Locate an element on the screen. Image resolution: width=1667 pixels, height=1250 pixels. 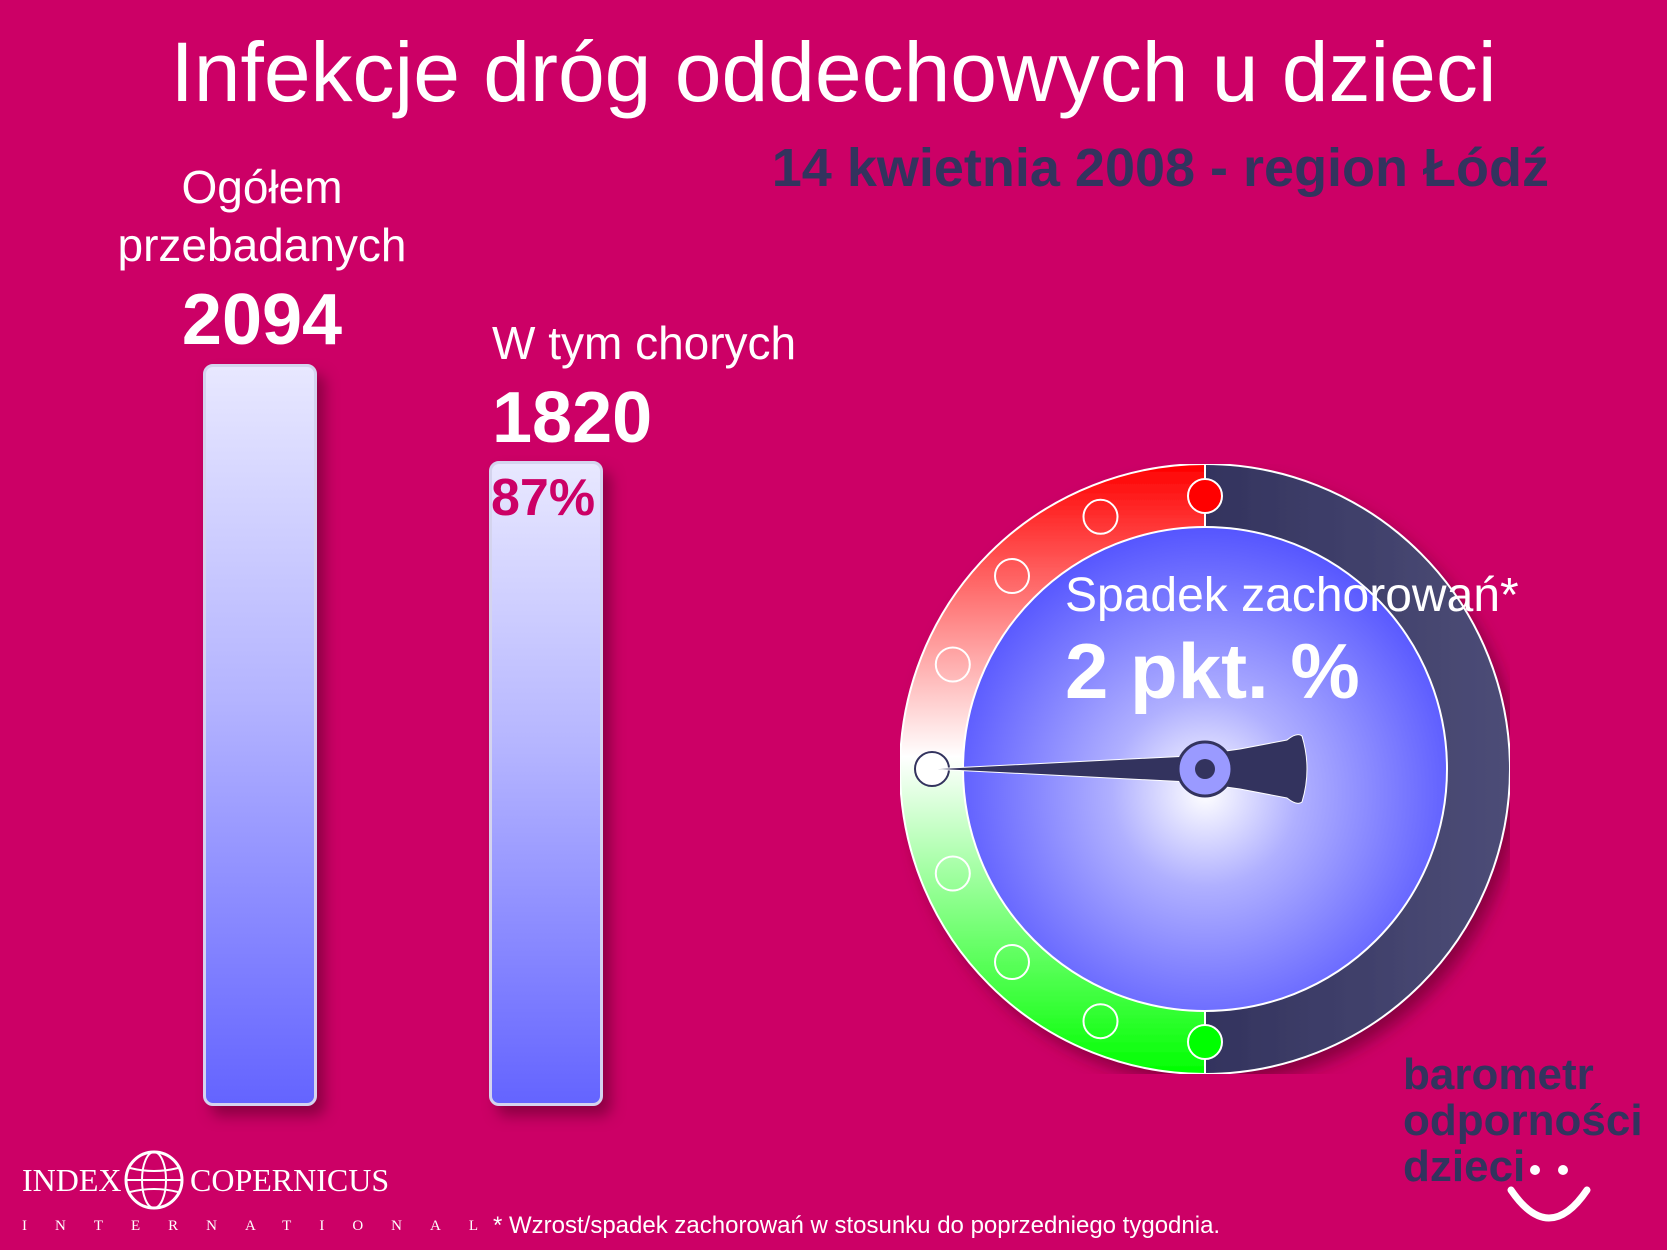
gauge-needle is located at coordinates (1118, 769).